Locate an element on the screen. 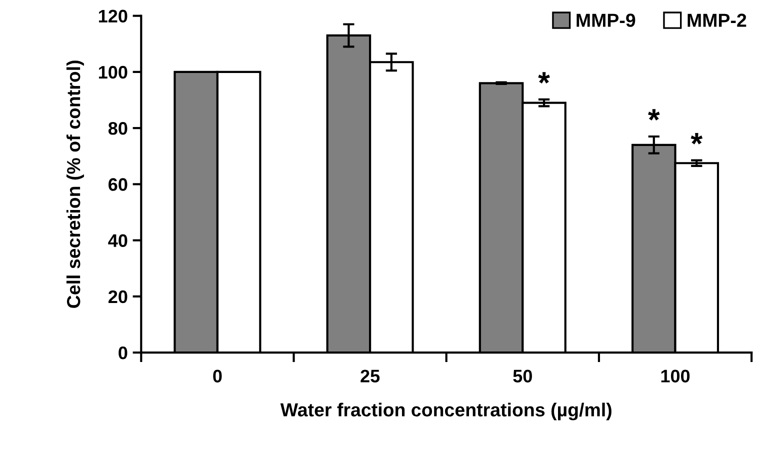 This screenshot has height=452, width=763. y-tick-label: 20 is located at coordinates (118, 297).